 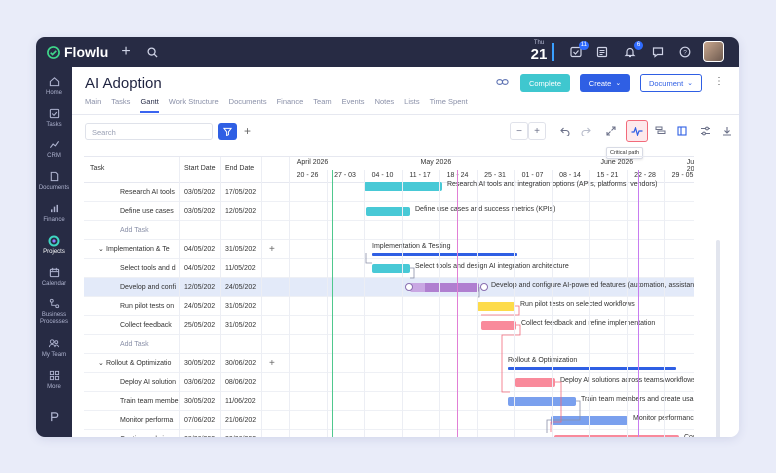 What do you see at coordinates (147, 306) in the screenshot?
I see `task-name: Run pilot tests on` at bounding box center [147, 306].